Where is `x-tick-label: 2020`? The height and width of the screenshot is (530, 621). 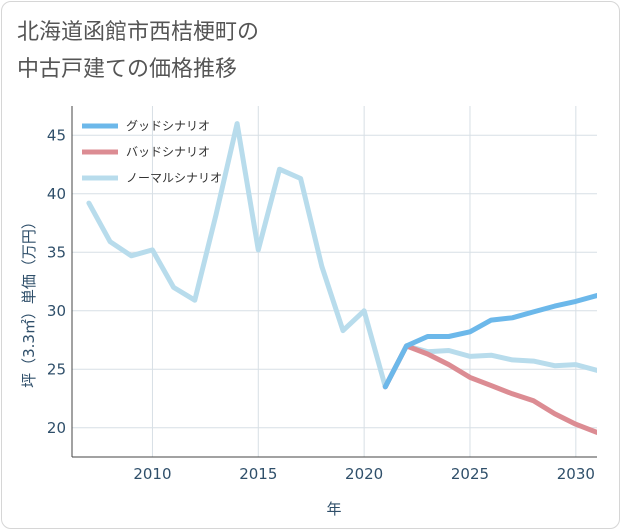 x-tick-label: 2020 is located at coordinates (364, 474).